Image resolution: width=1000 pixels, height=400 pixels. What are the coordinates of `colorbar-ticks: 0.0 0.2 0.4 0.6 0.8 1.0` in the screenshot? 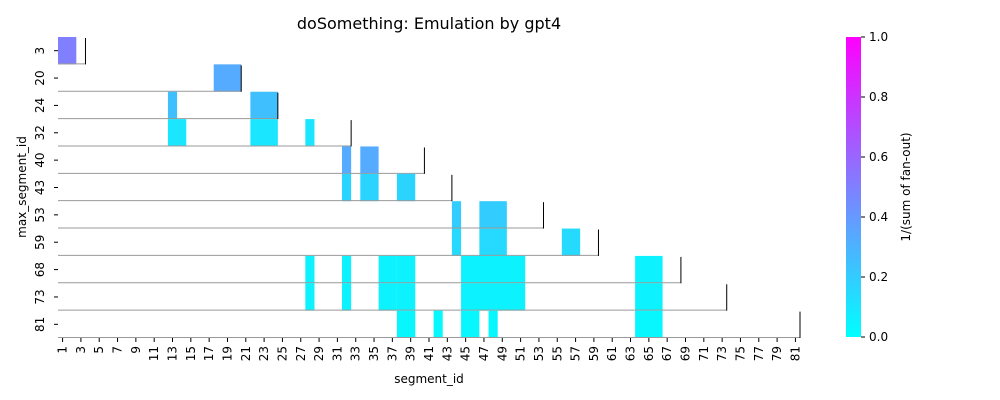 It's located at (874, 187).